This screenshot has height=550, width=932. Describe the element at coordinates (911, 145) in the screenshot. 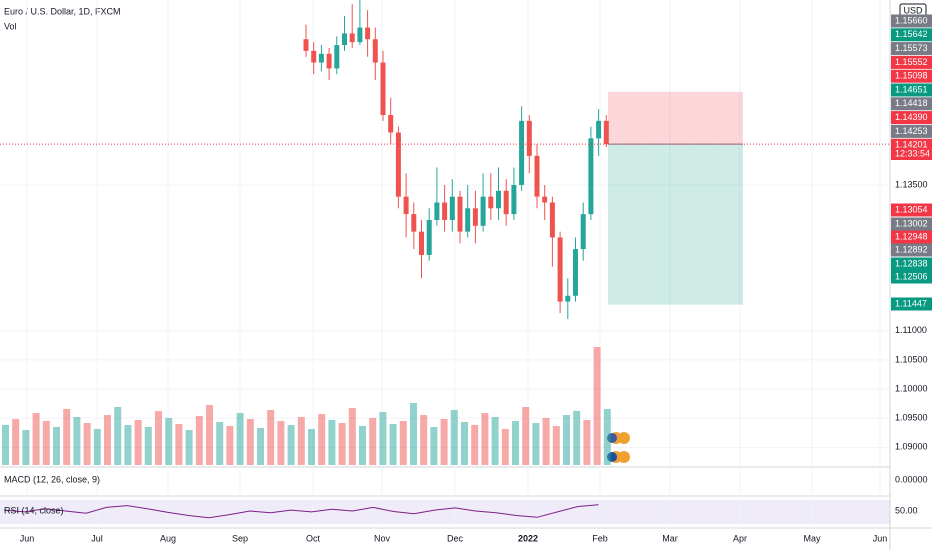

I see `price-label: 1.14201` at that location.